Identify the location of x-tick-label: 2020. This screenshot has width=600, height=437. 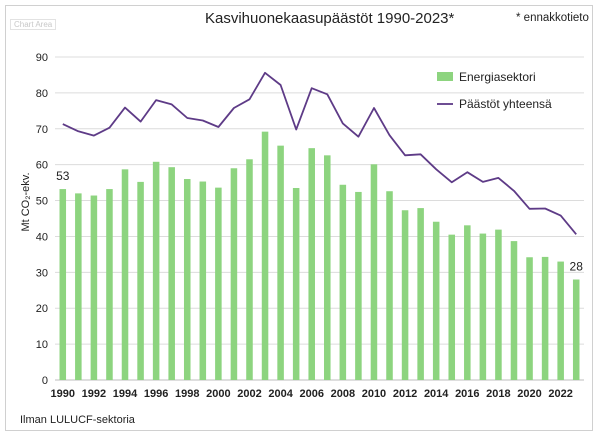
(529, 394).